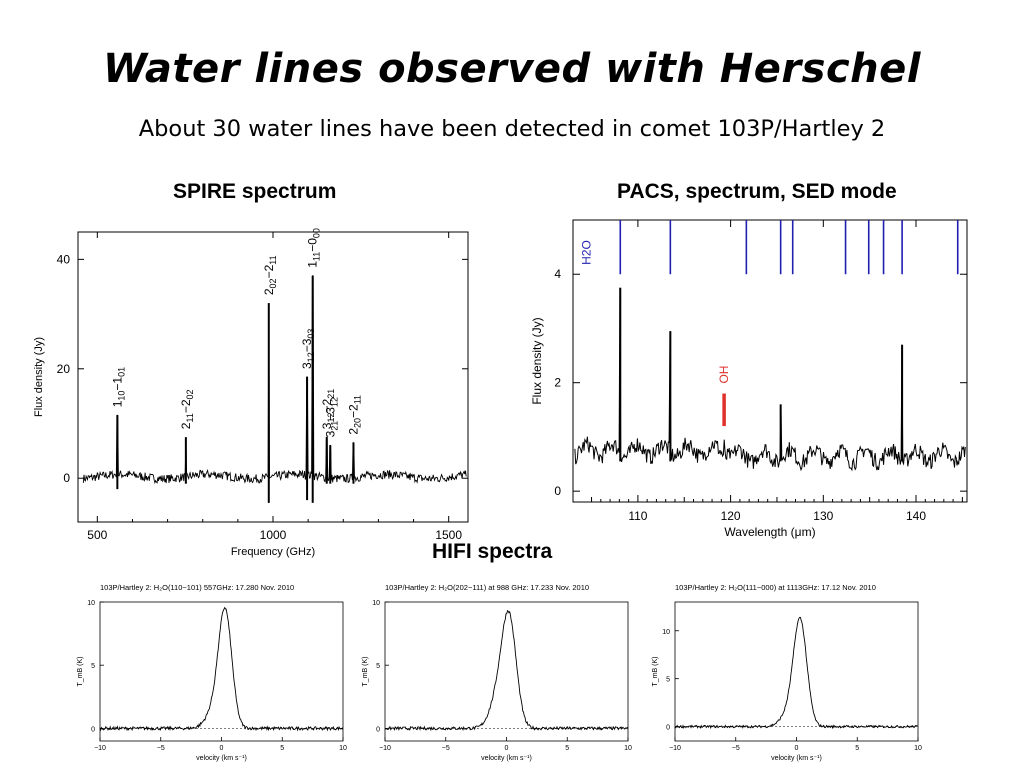 Image resolution: width=1024 pixels, height=768 pixels. Describe the element at coordinates (100, 748) in the screenshot. I see `hifi-557-x-tick-label: −10` at that location.